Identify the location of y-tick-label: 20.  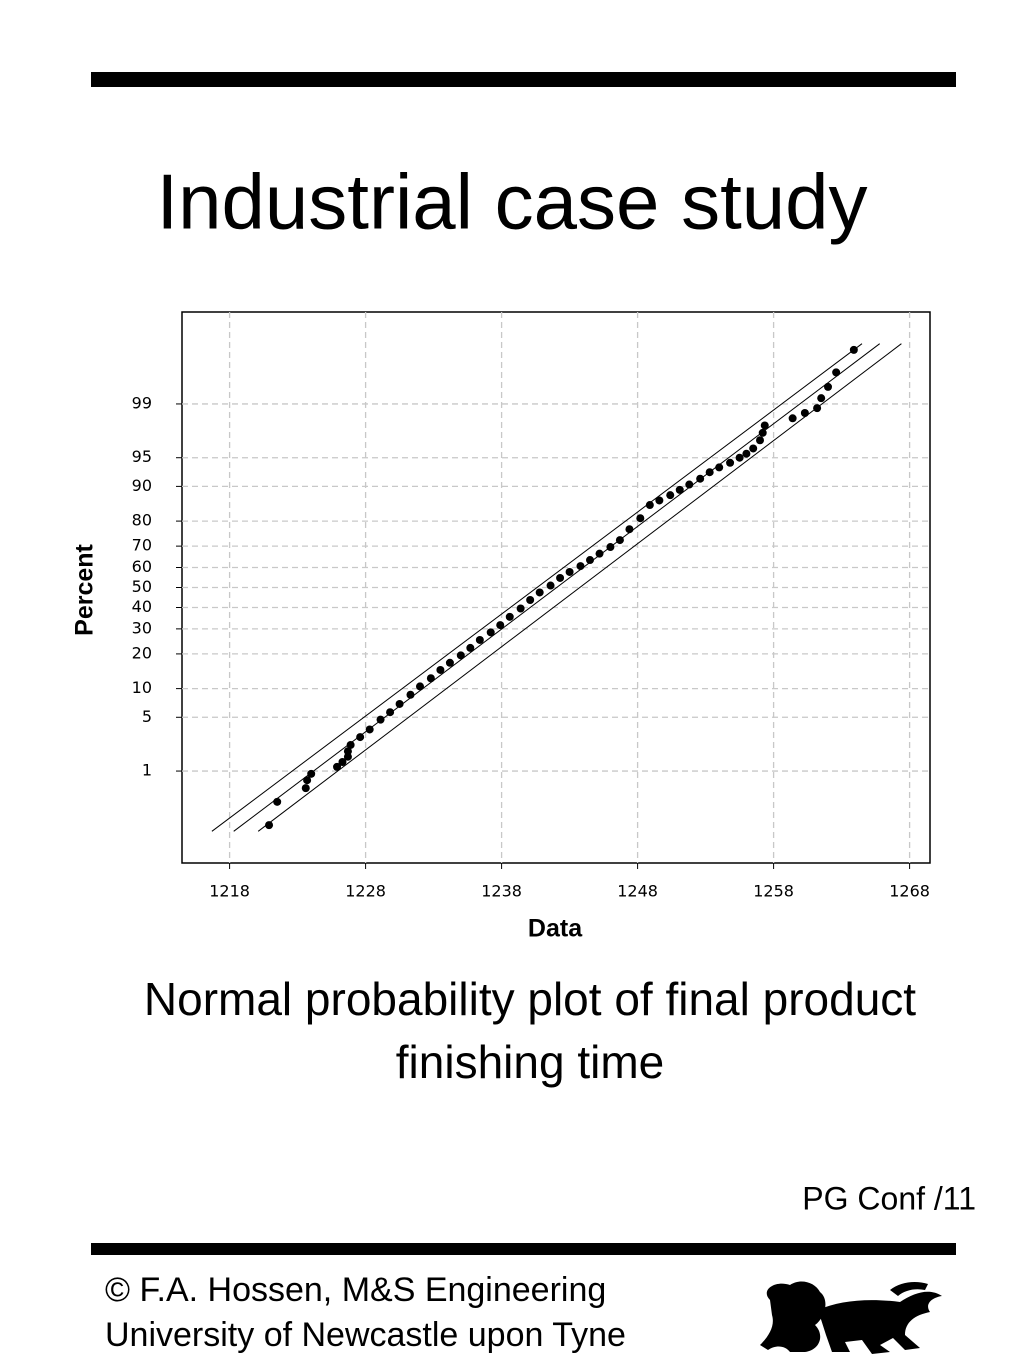
(142, 652).